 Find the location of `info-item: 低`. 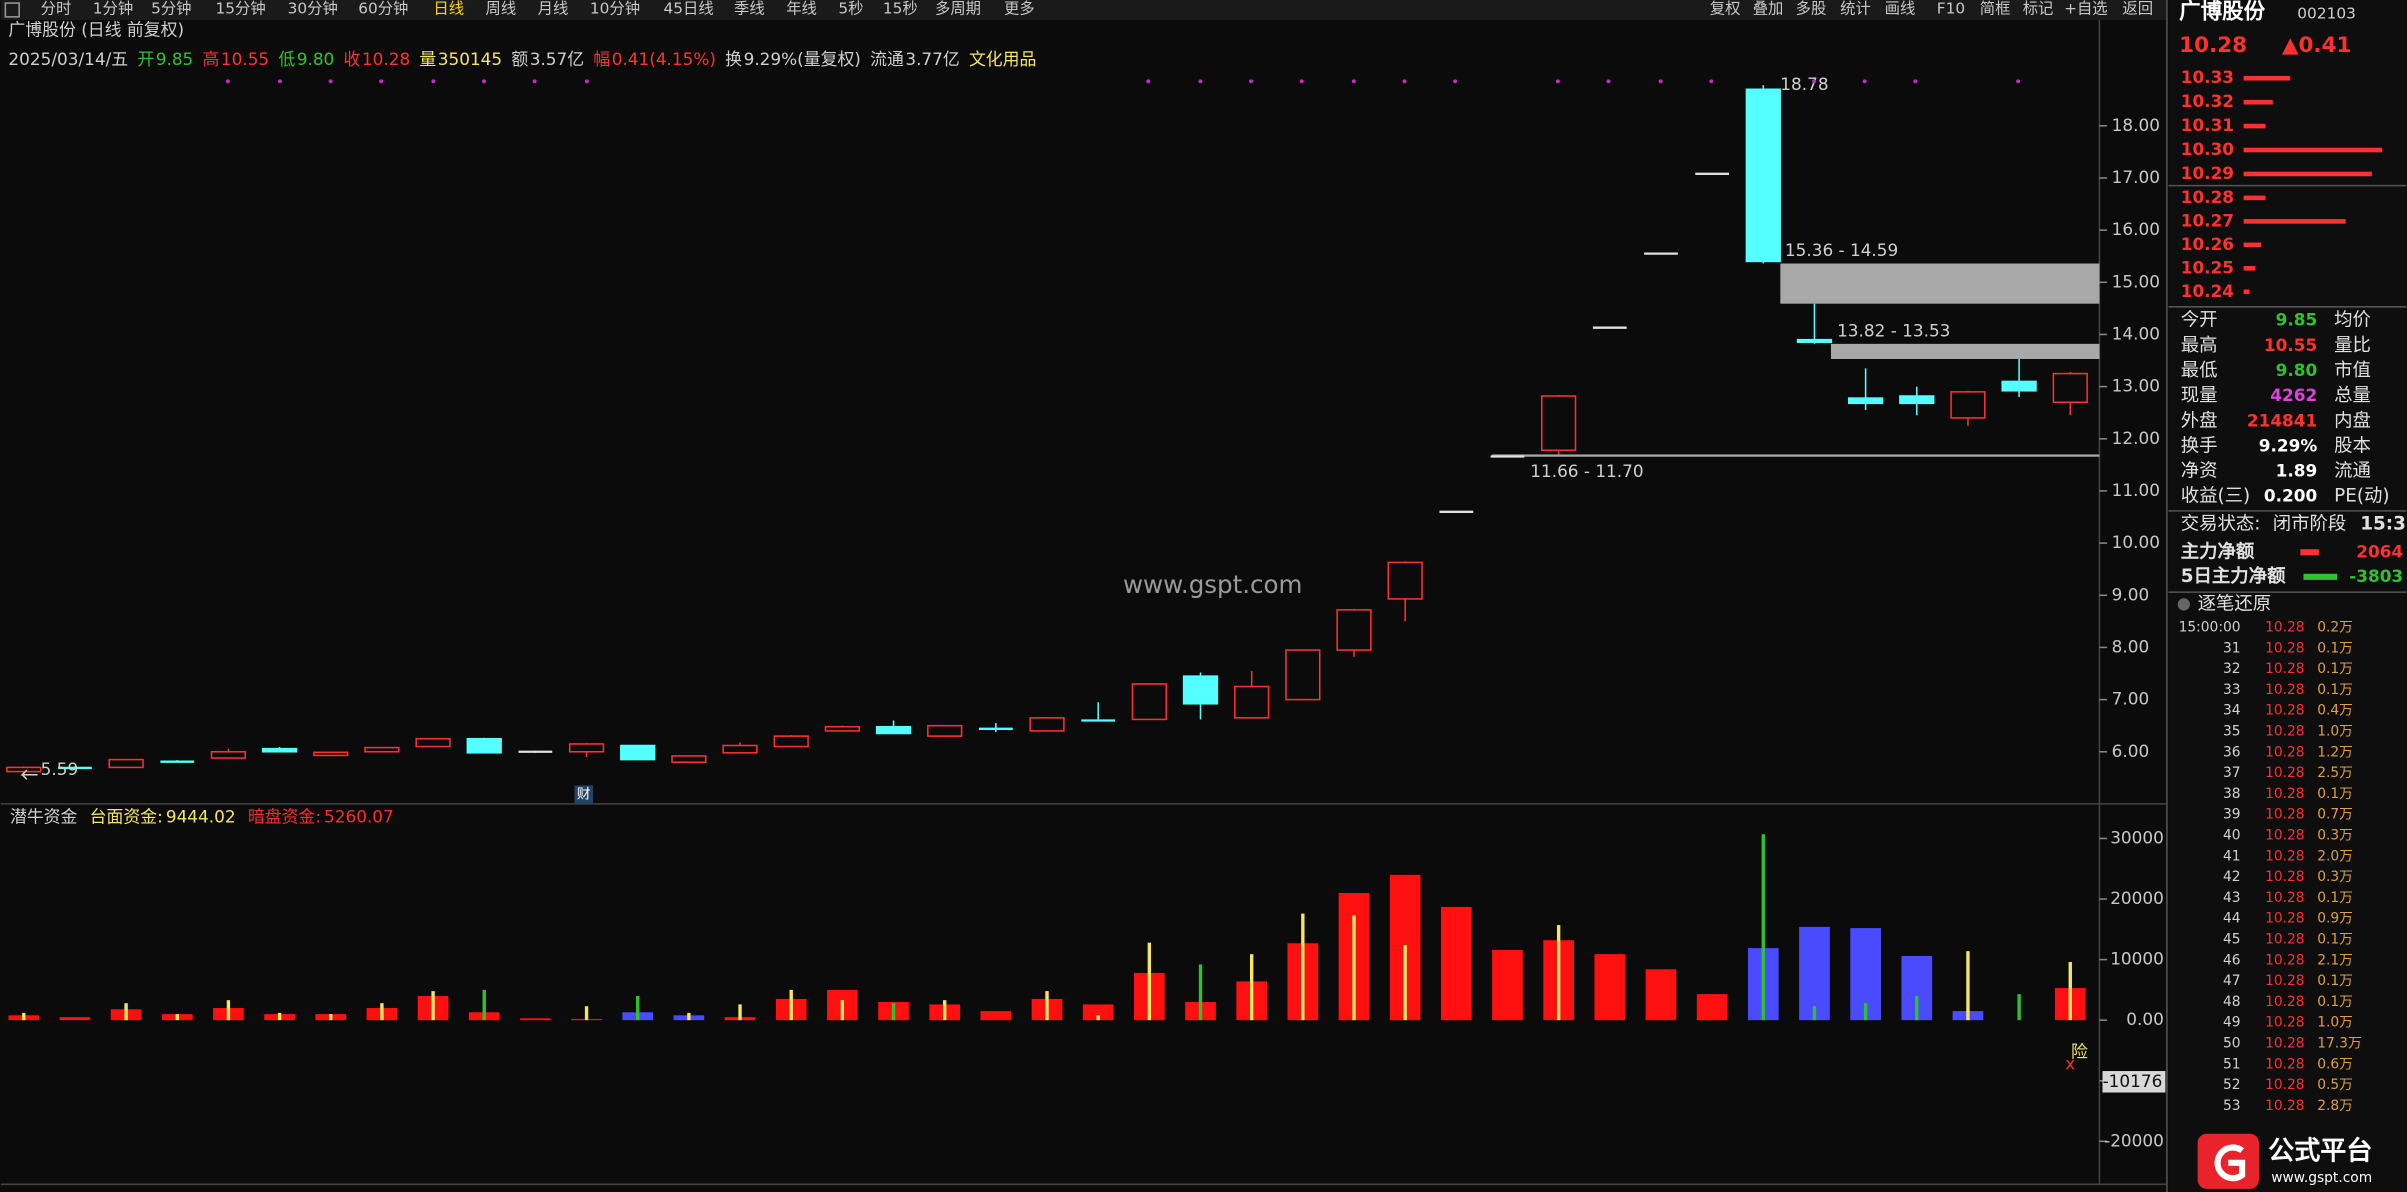

info-item: 低 is located at coordinates (286, 59).